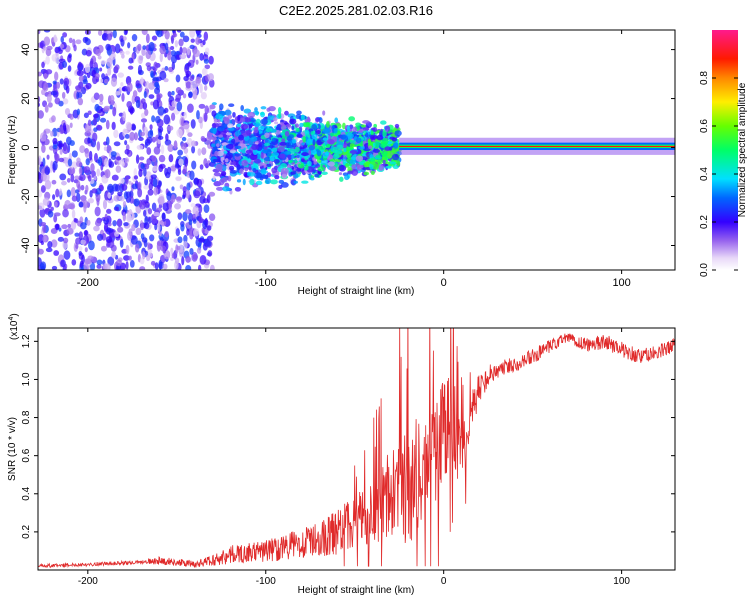  What do you see at coordinates (444, 581) in the screenshot?
I see `snr-x-tick-label: 0` at bounding box center [444, 581].